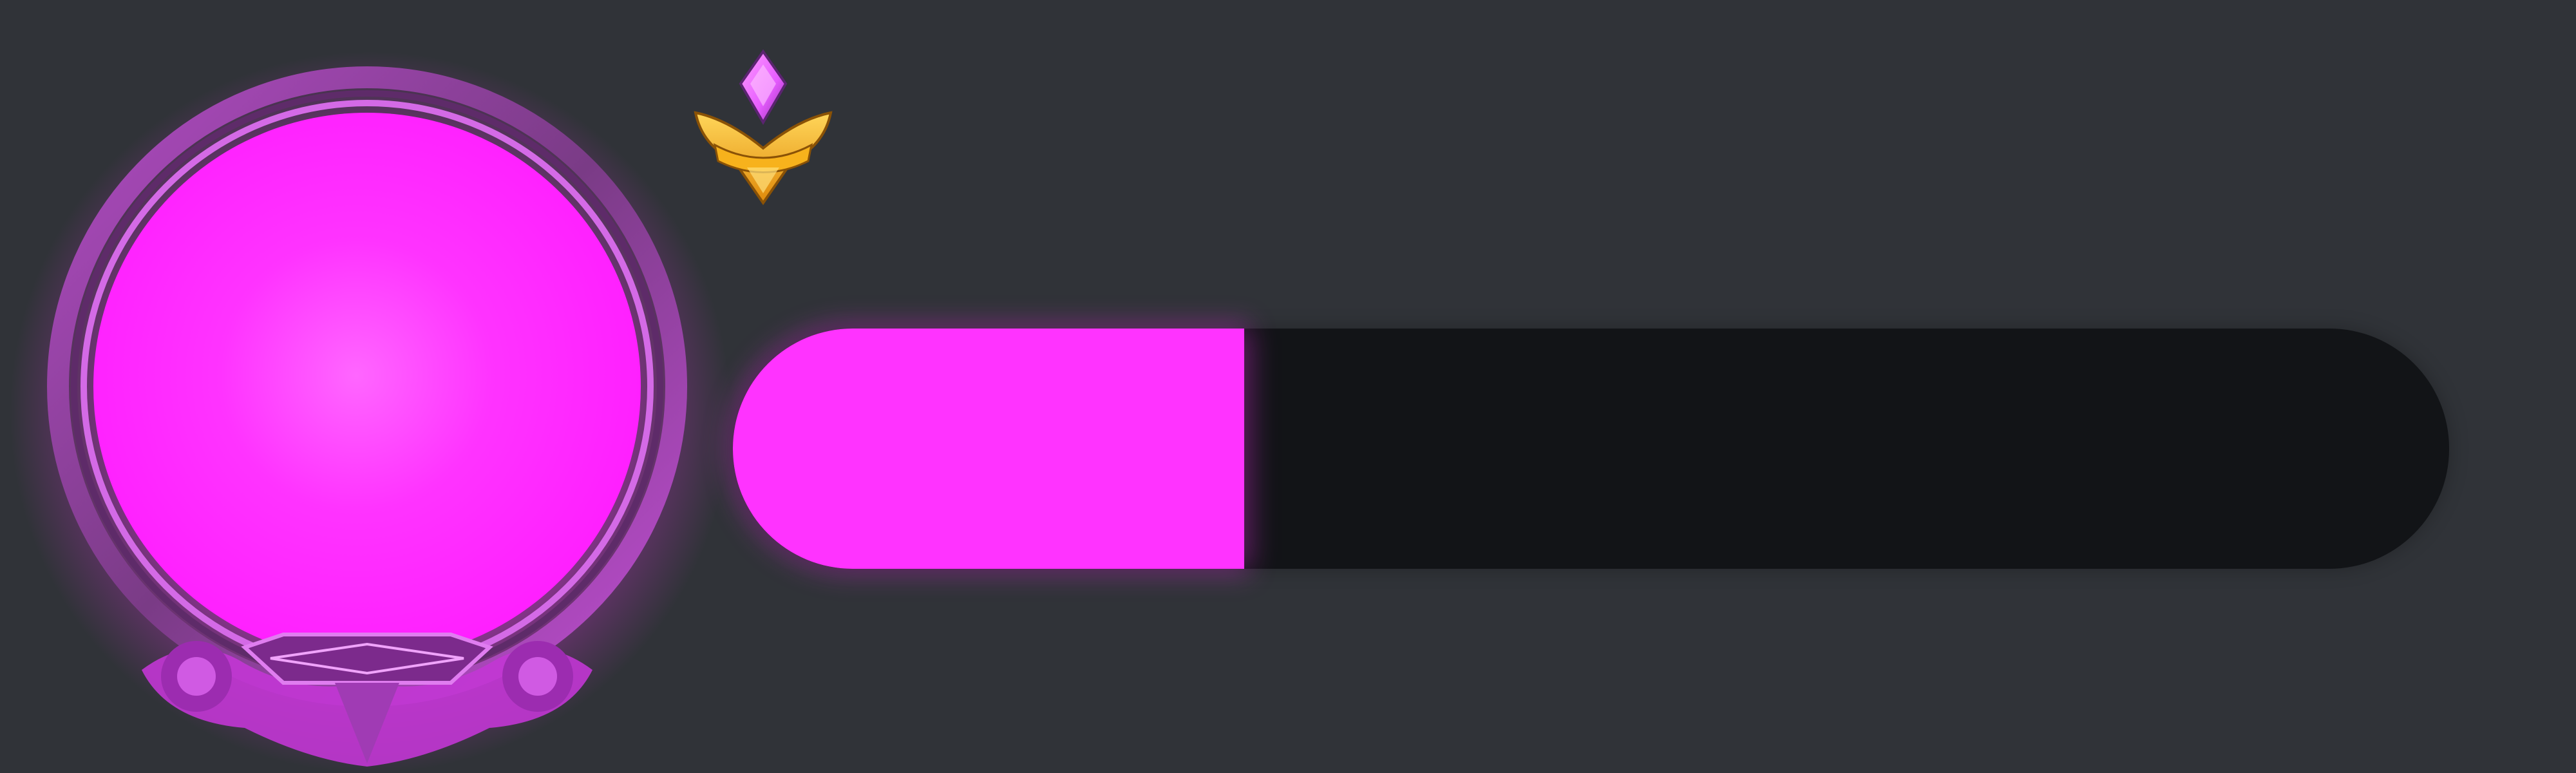 The image size is (2576, 773). Describe the element at coordinates (989, 449) in the screenshot. I see `progress-fill` at that location.